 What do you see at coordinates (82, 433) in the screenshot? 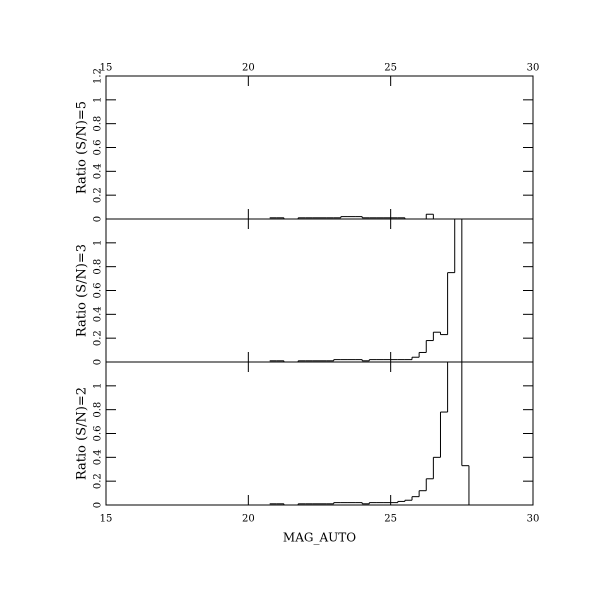
I see `y-axis-label: Ratio (S/N)=2` at bounding box center [82, 433].